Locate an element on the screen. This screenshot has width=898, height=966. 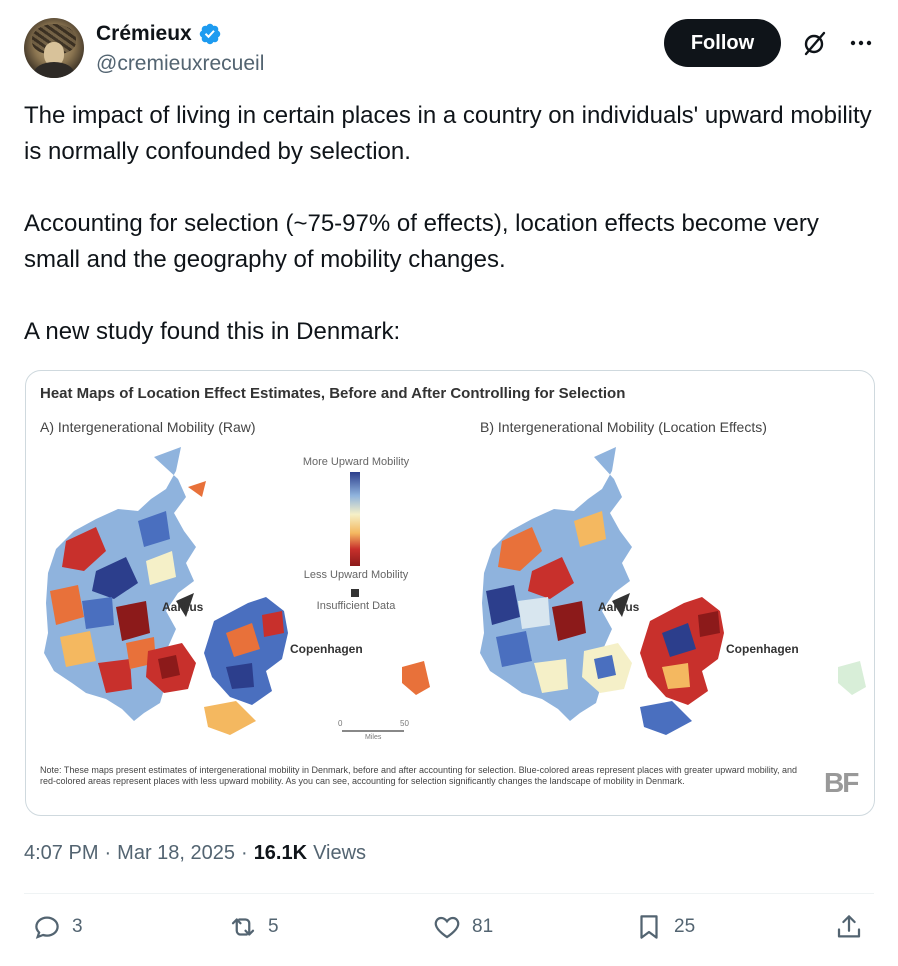
scale-unit-label: Miles is located at coordinates (373, 737).